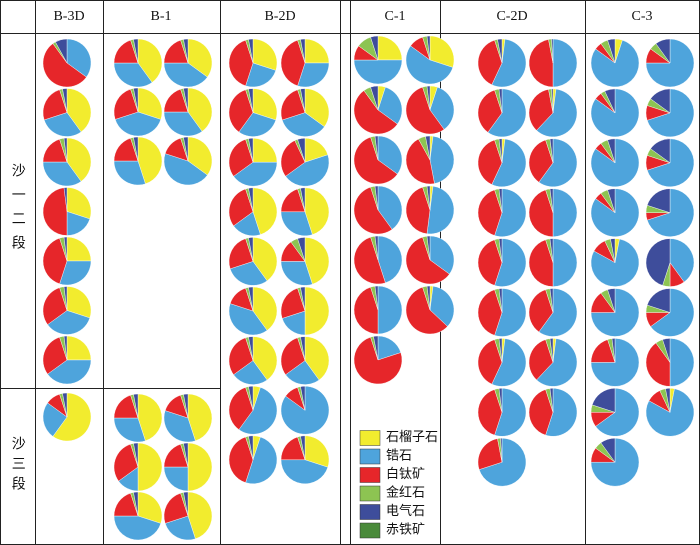 Image resolution: width=700 pixels, height=545 pixels. Describe the element at coordinates (405, 473) in the screenshot. I see `legend-label: 白钛矿` at that location.